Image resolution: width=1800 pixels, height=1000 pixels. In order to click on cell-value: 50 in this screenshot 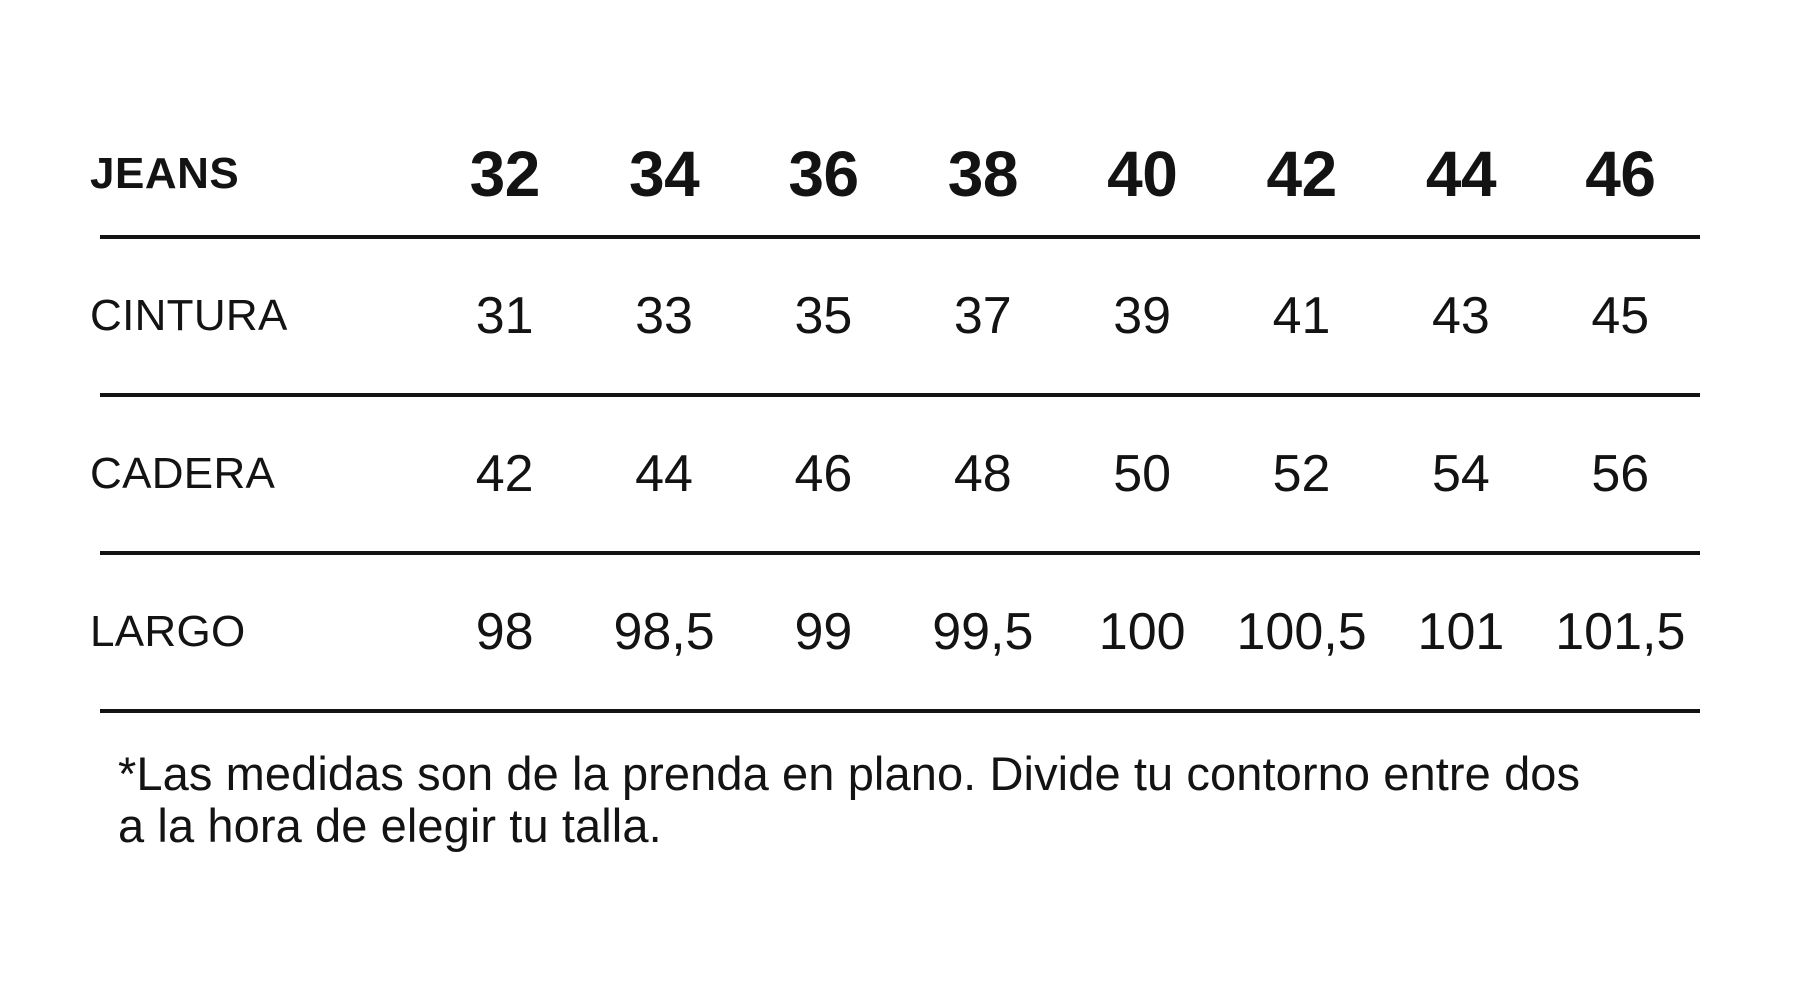, I will do `click(1142, 474)`.